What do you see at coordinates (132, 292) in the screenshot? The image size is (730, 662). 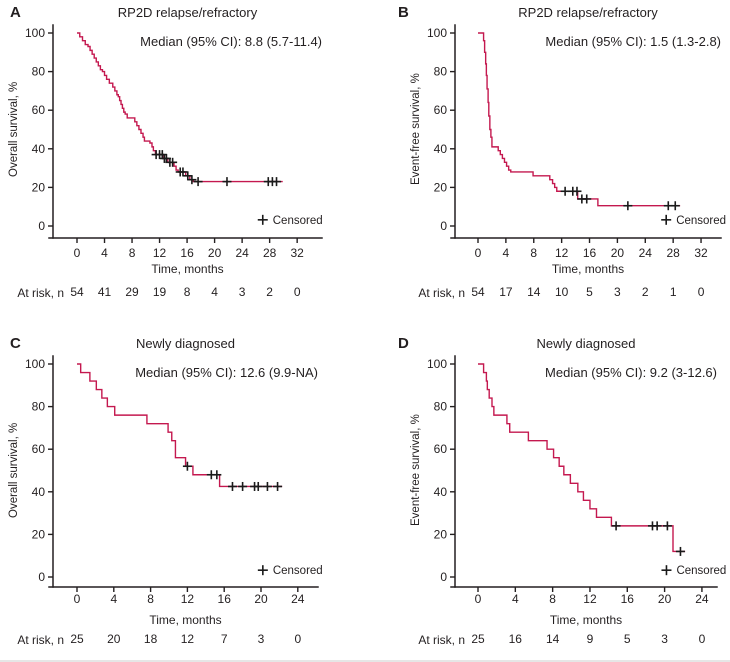 I see `svg-text: 29` at bounding box center [132, 292].